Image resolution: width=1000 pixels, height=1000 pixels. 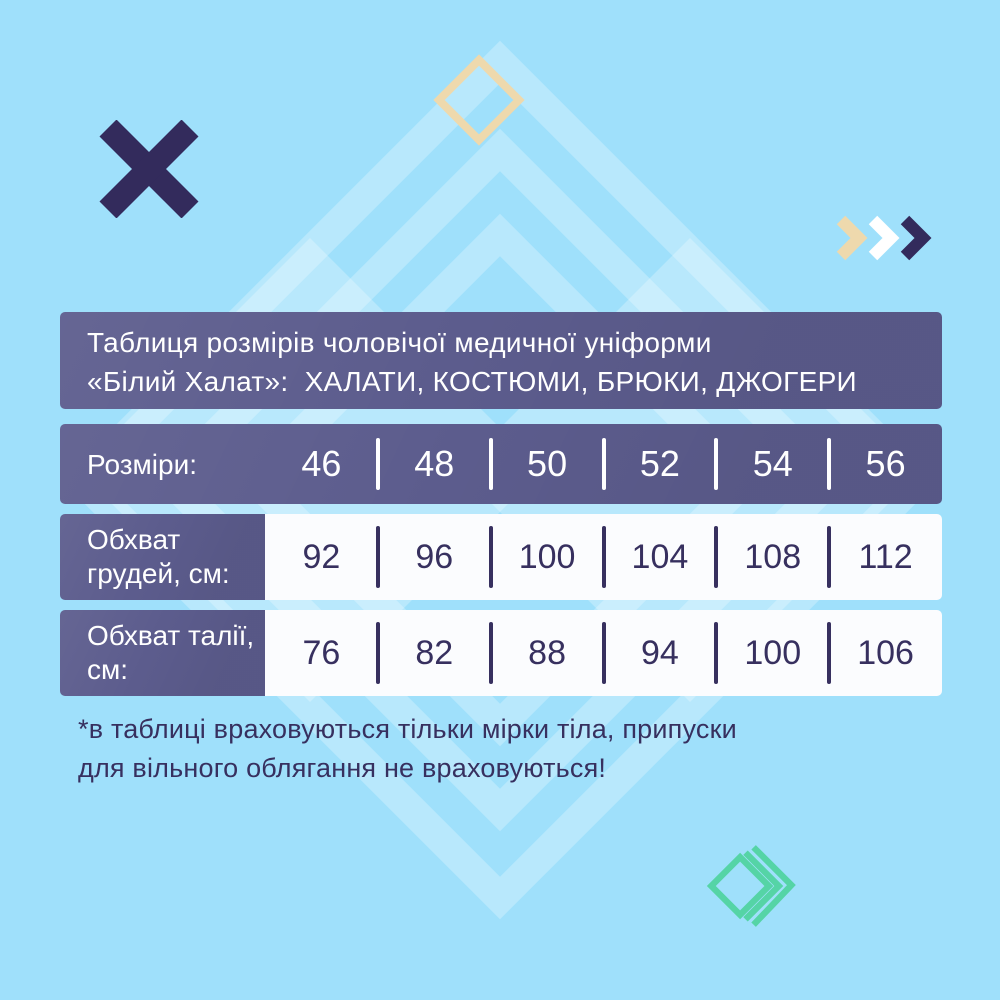 I want to click on size-cell: 50, so click(x=547, y=464).